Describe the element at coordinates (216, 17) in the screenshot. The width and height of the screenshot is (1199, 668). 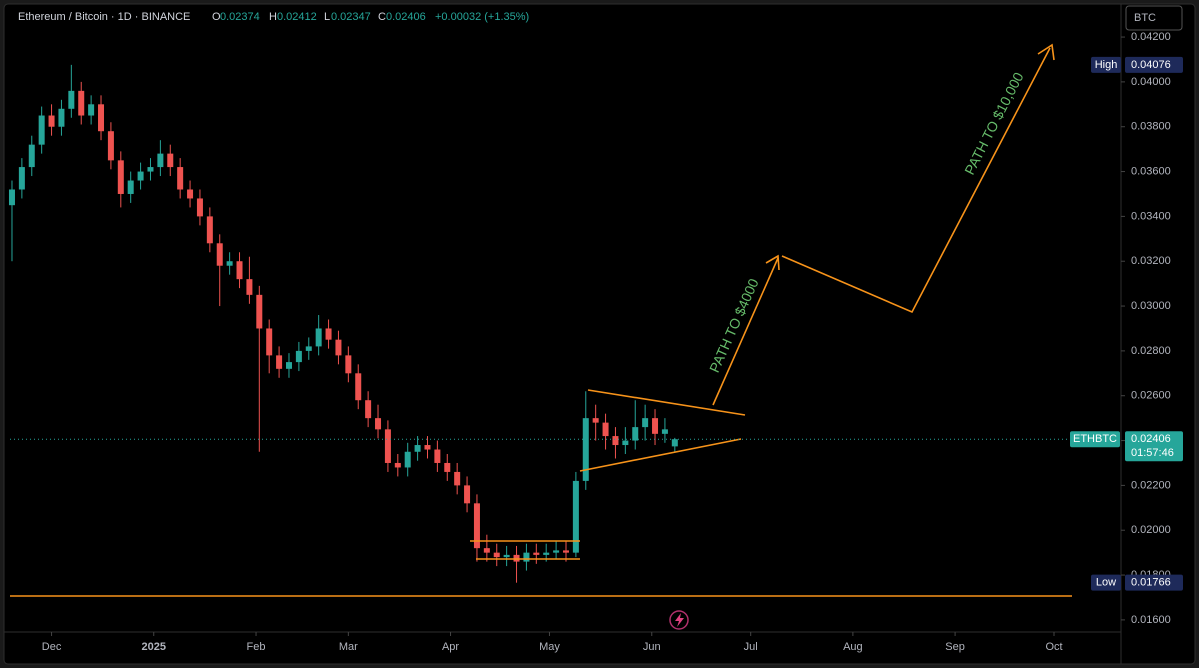
I see `ohlc-key: O` at that location.